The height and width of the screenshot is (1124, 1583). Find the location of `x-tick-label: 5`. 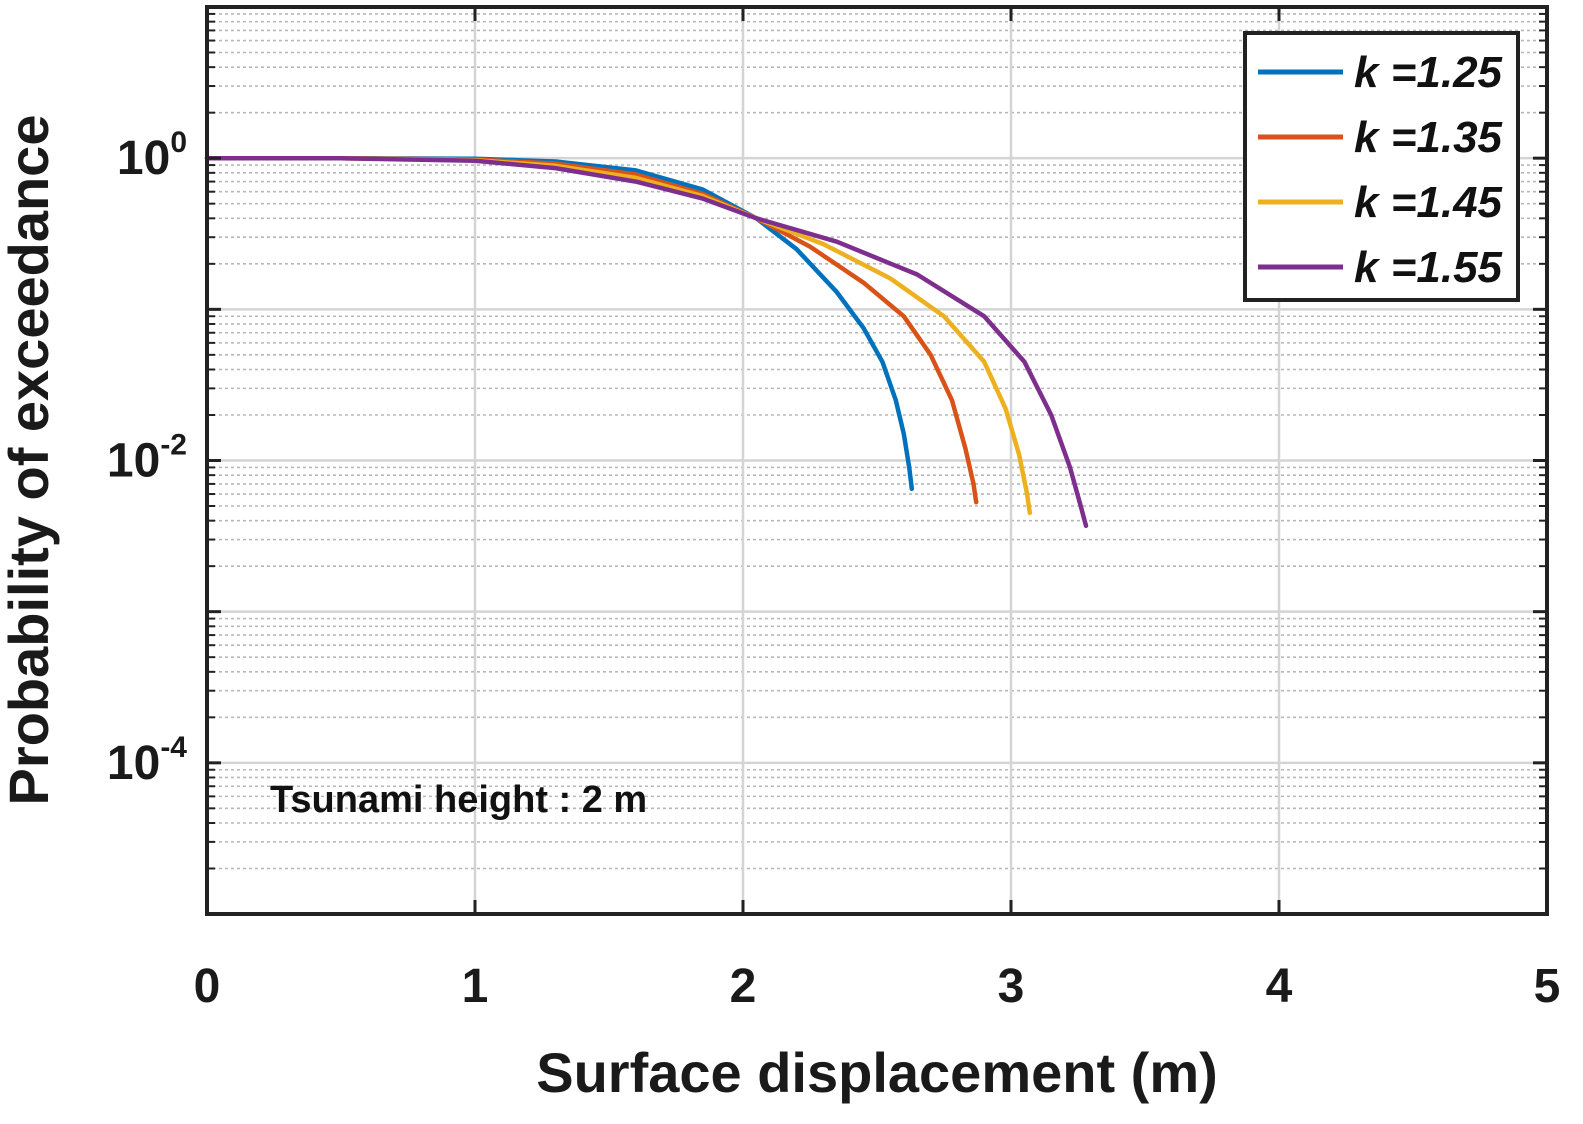

x-tick-label: 5 is located at coordinates (1547, 986).